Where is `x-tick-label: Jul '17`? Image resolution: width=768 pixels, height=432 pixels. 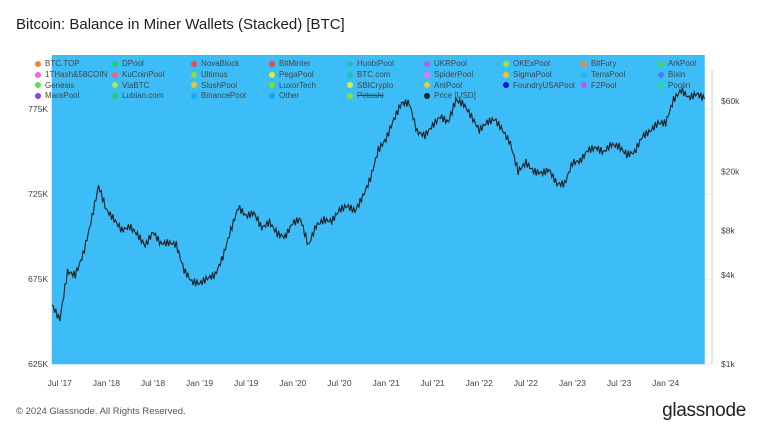 x-tick-label: Jul '17 is located at coordinates (60, 383).